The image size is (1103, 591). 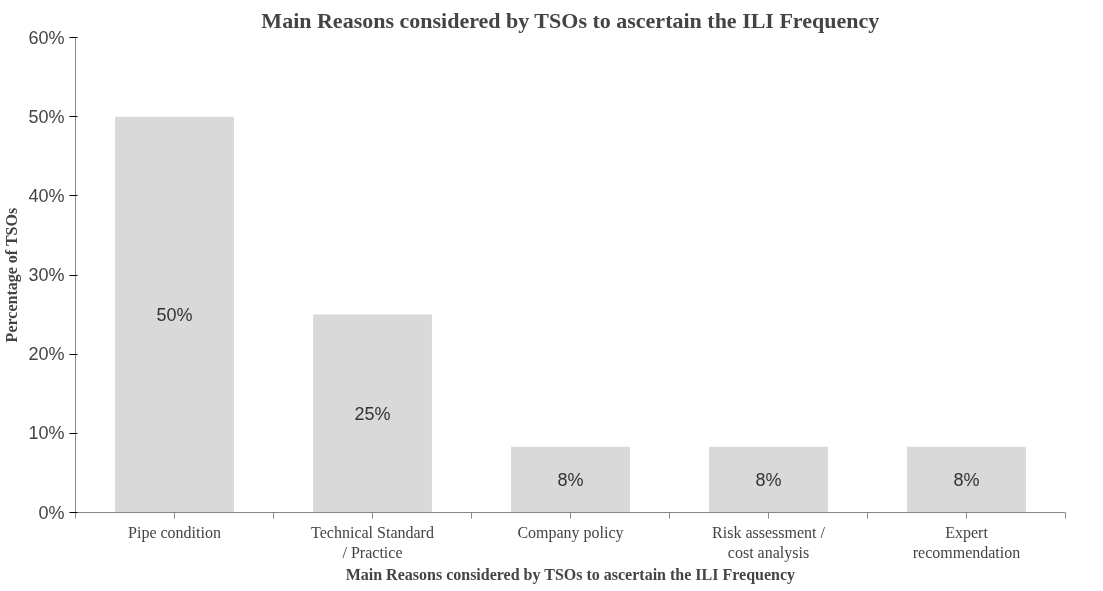 What do you see at coordinates (46, 37) in the screenshot?
I see `y-tick-label: 60%` at bounding box center [46, 37].